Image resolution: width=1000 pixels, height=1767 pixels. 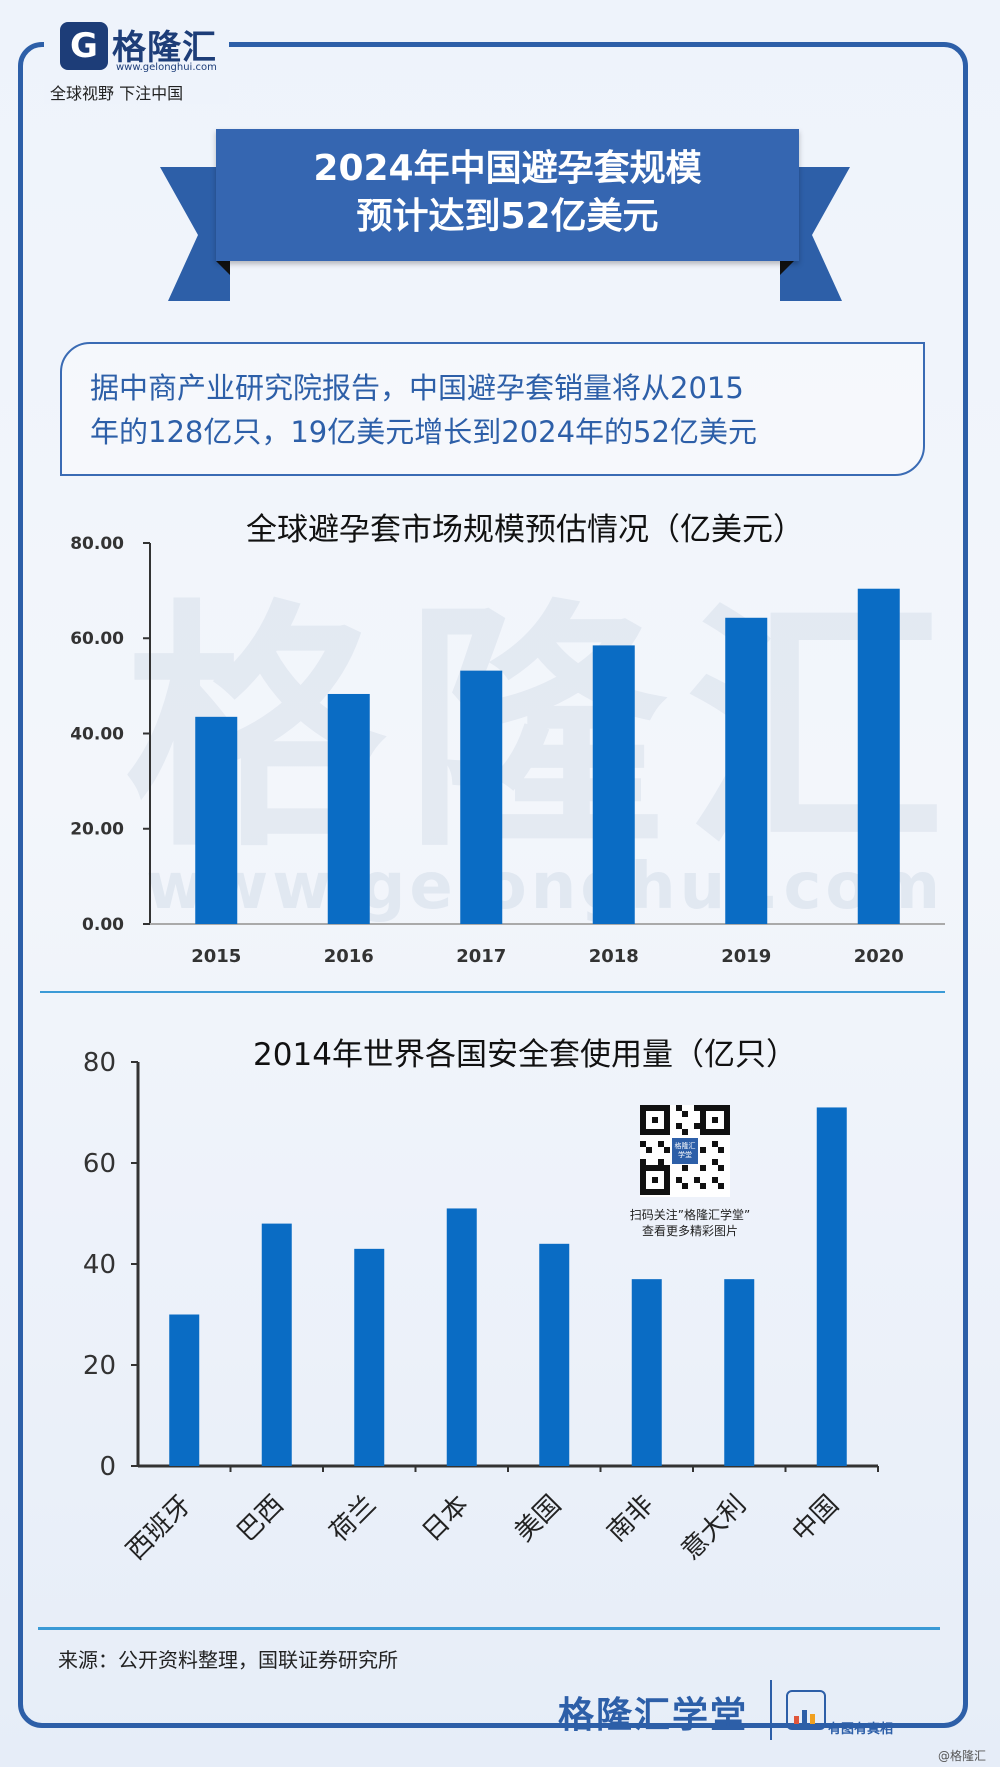 I want to click on chart2-x-tick-label: 日本, so click(x=446, y=1519).